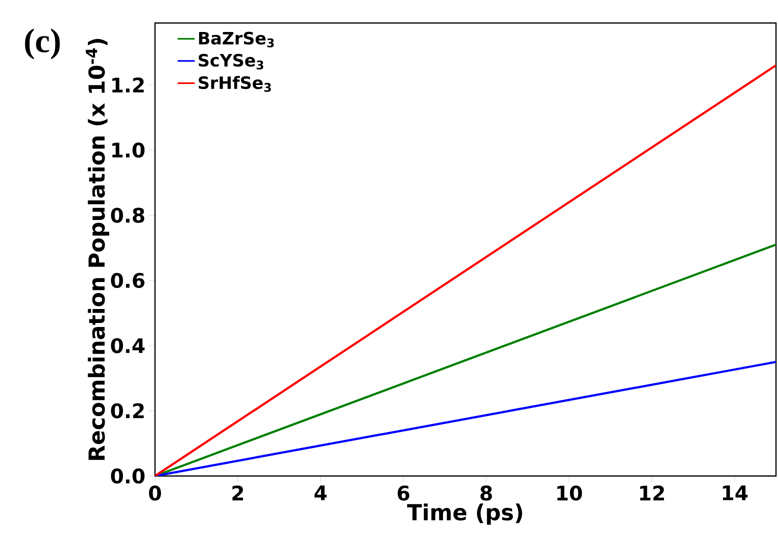 The image size is (778, 537). What do you see at coordinates (464, 514) in the screenshot?
I see `x-axis-title: Time (ps)` at bounding box center [464, 514].